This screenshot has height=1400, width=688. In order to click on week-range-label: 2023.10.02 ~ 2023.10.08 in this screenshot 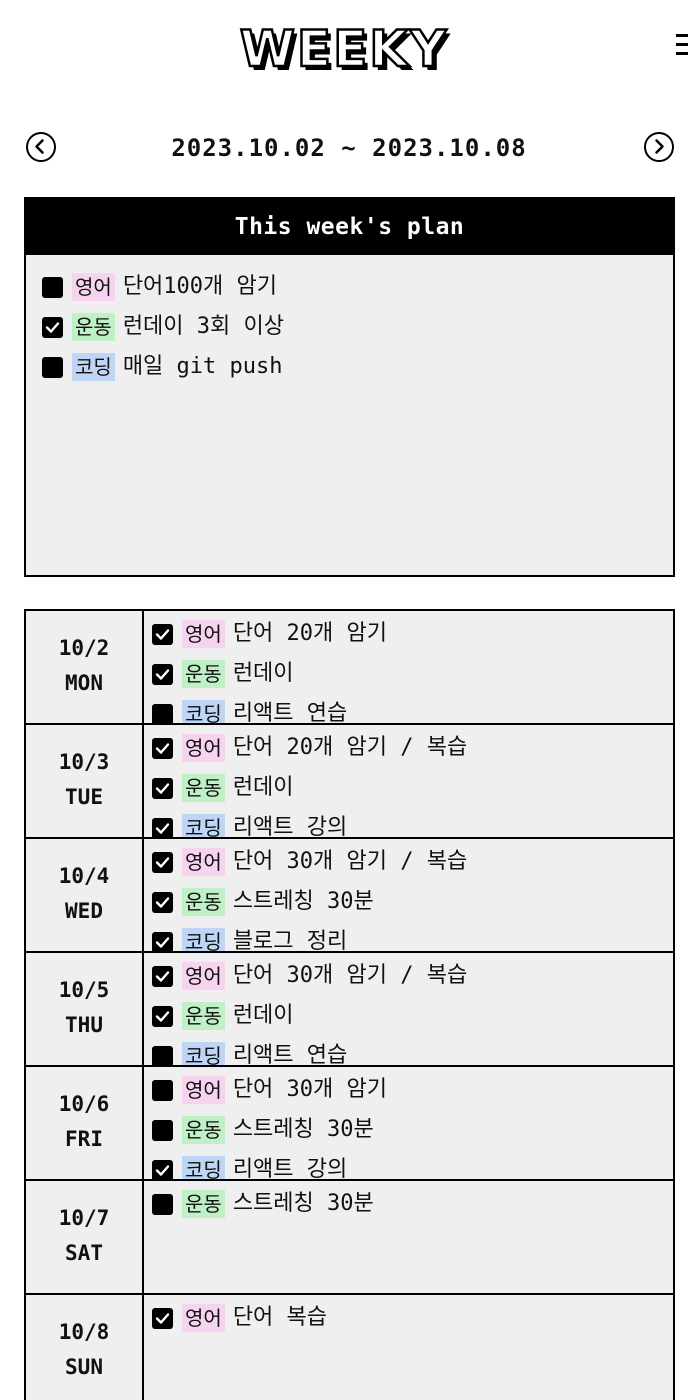, I will do `click(349, 148)`.